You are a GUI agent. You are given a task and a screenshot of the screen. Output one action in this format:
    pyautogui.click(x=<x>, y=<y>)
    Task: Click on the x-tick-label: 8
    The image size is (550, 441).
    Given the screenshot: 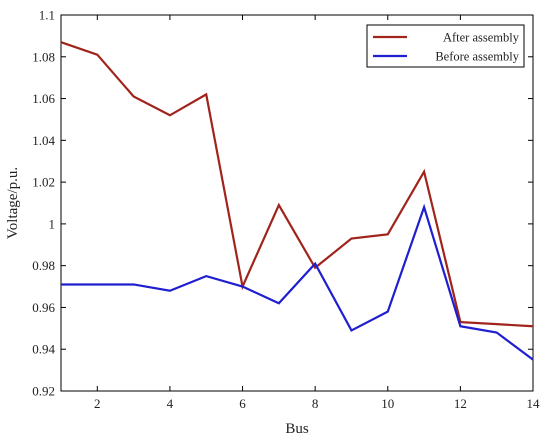 What is the action you would take?
    pyautogui.click(x=315, y=403)
    